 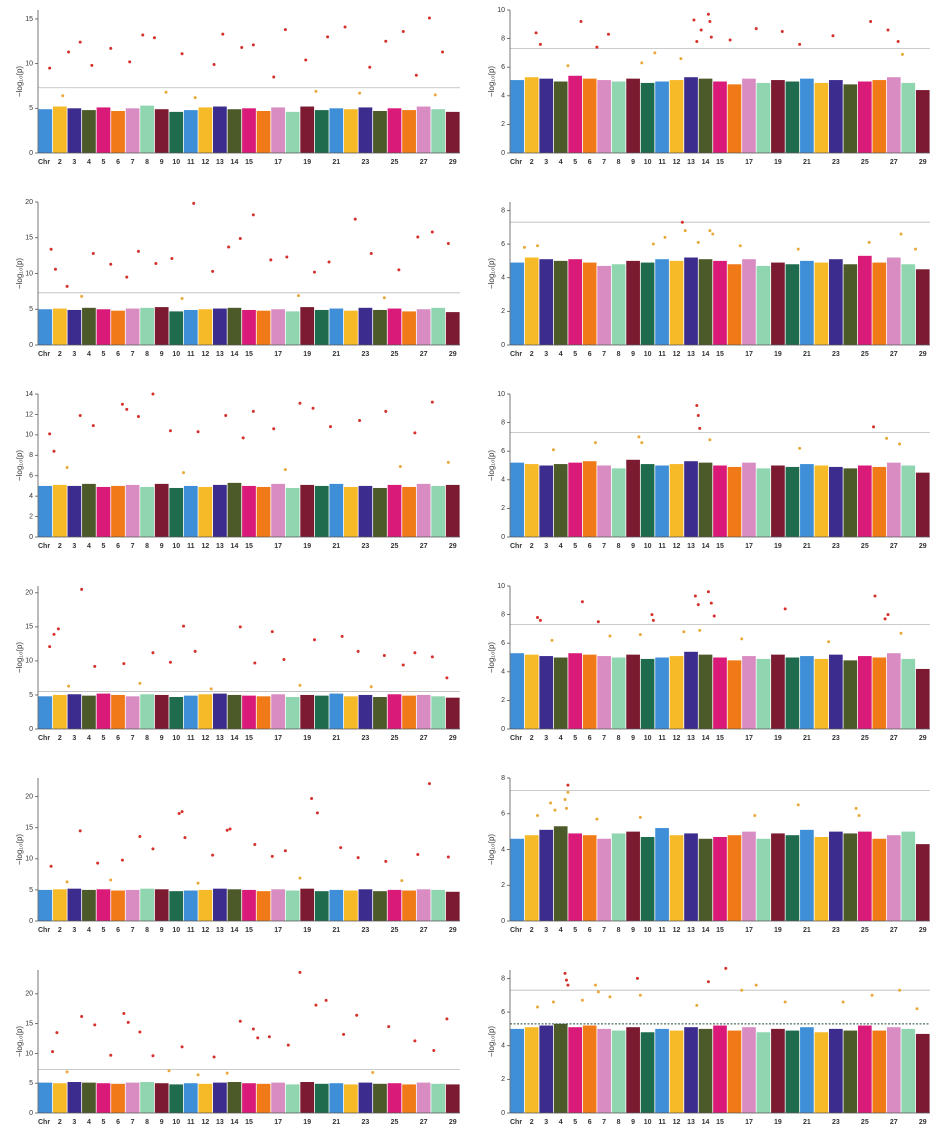 I want to click on x-tick-label: 17, so click(x=749, y=162).